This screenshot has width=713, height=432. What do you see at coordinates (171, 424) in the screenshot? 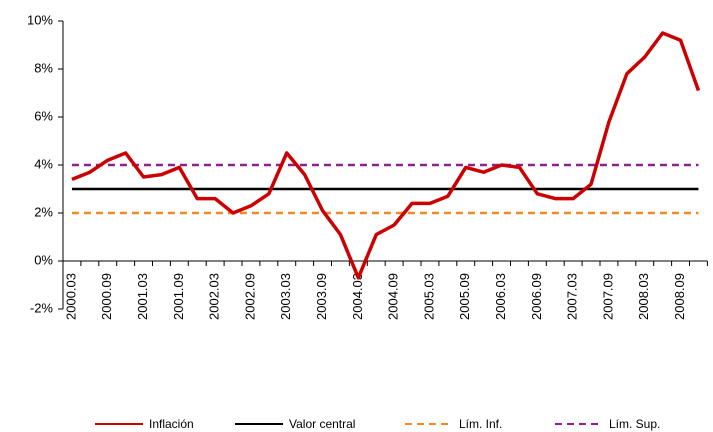
I see `legend-label: Inflación` at bounding box center [171, 424].